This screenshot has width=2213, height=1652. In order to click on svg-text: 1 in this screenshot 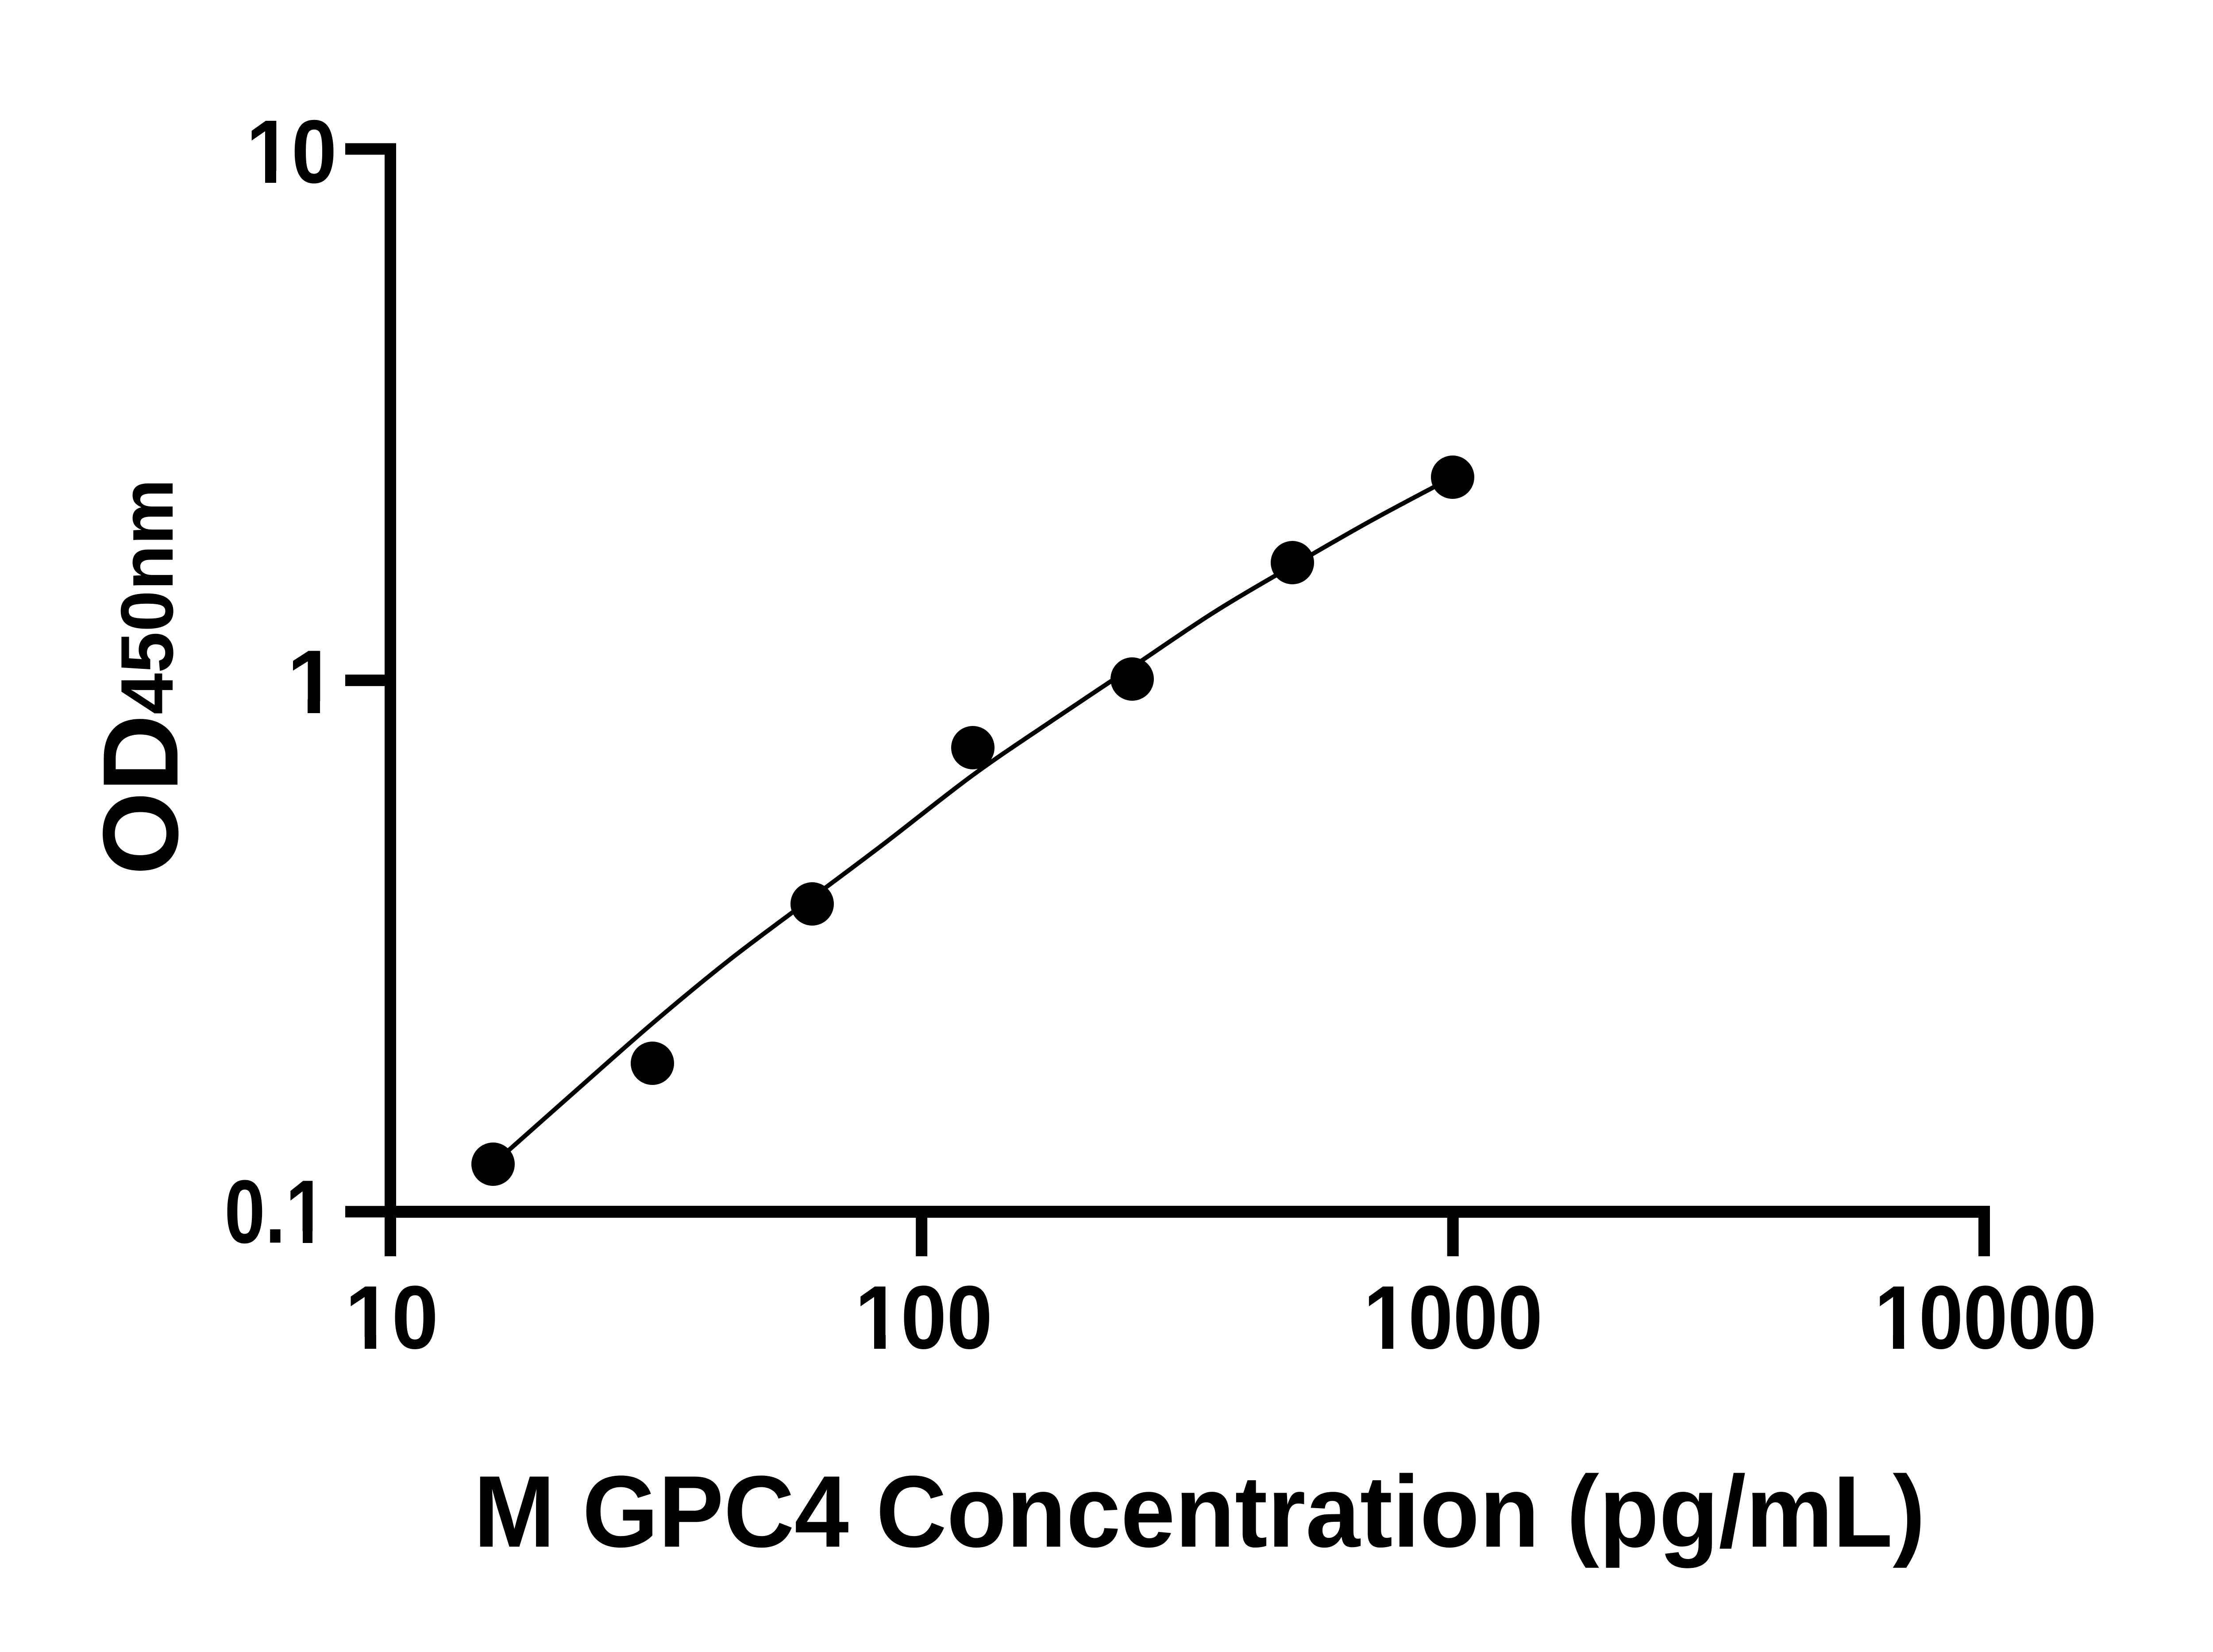, I will do `click(312, 682)`.